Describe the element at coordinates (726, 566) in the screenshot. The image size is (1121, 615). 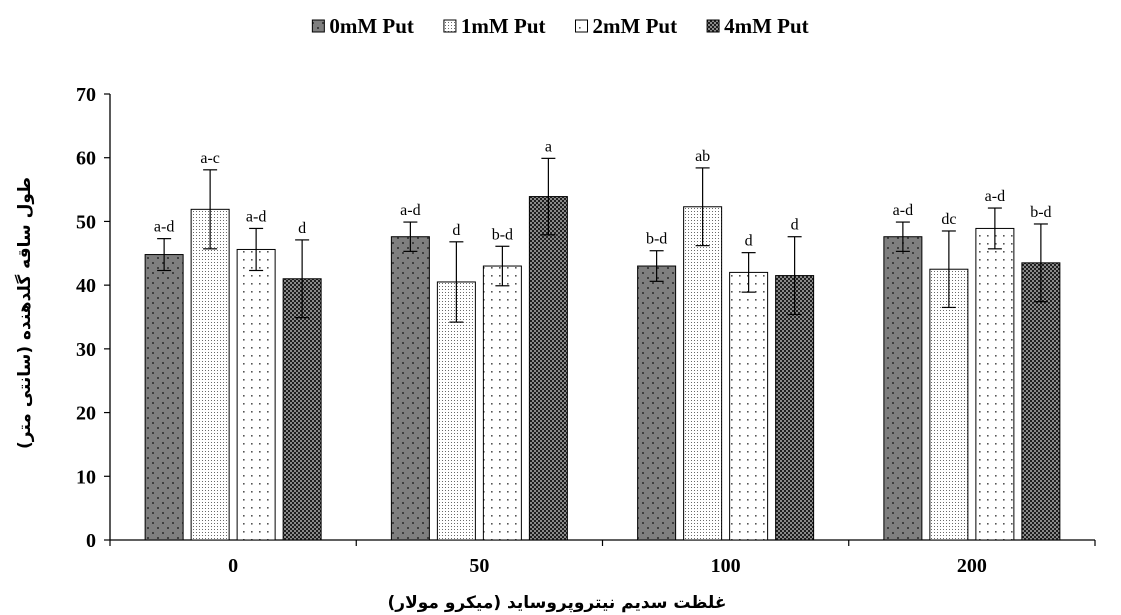
I see `x-category-label: 100` at that location.